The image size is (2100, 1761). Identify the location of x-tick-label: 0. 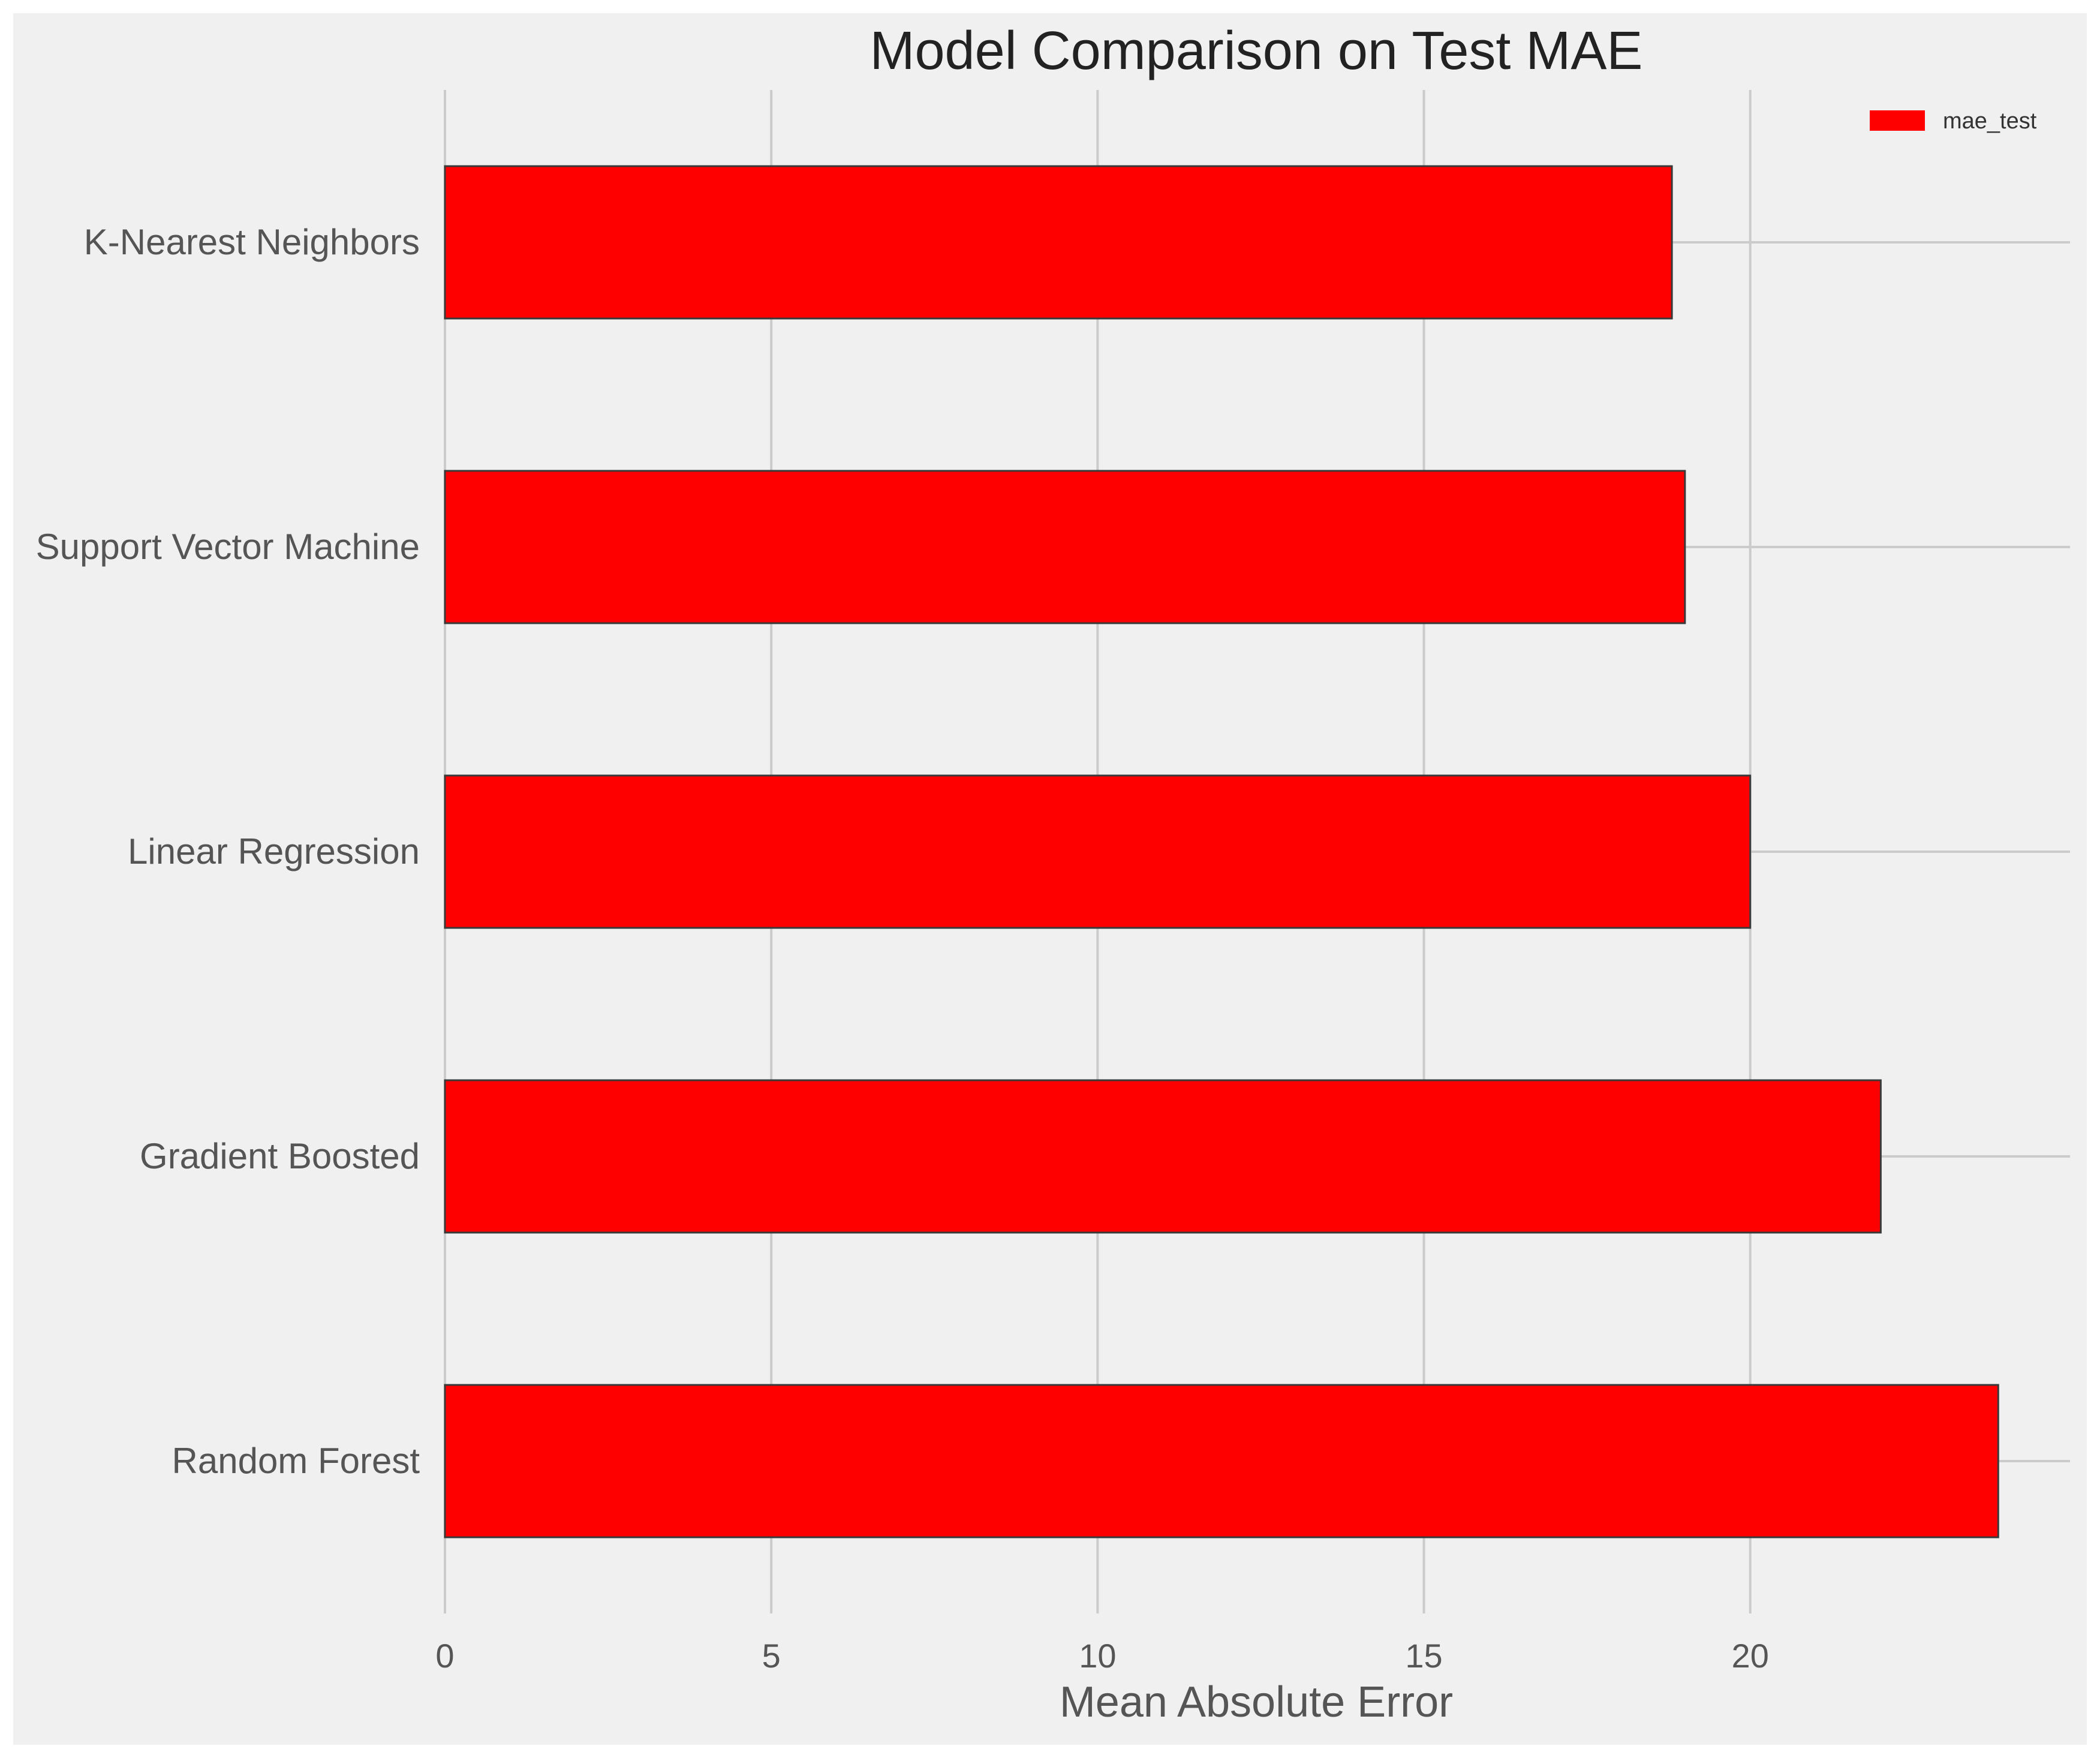
(444, 1656).